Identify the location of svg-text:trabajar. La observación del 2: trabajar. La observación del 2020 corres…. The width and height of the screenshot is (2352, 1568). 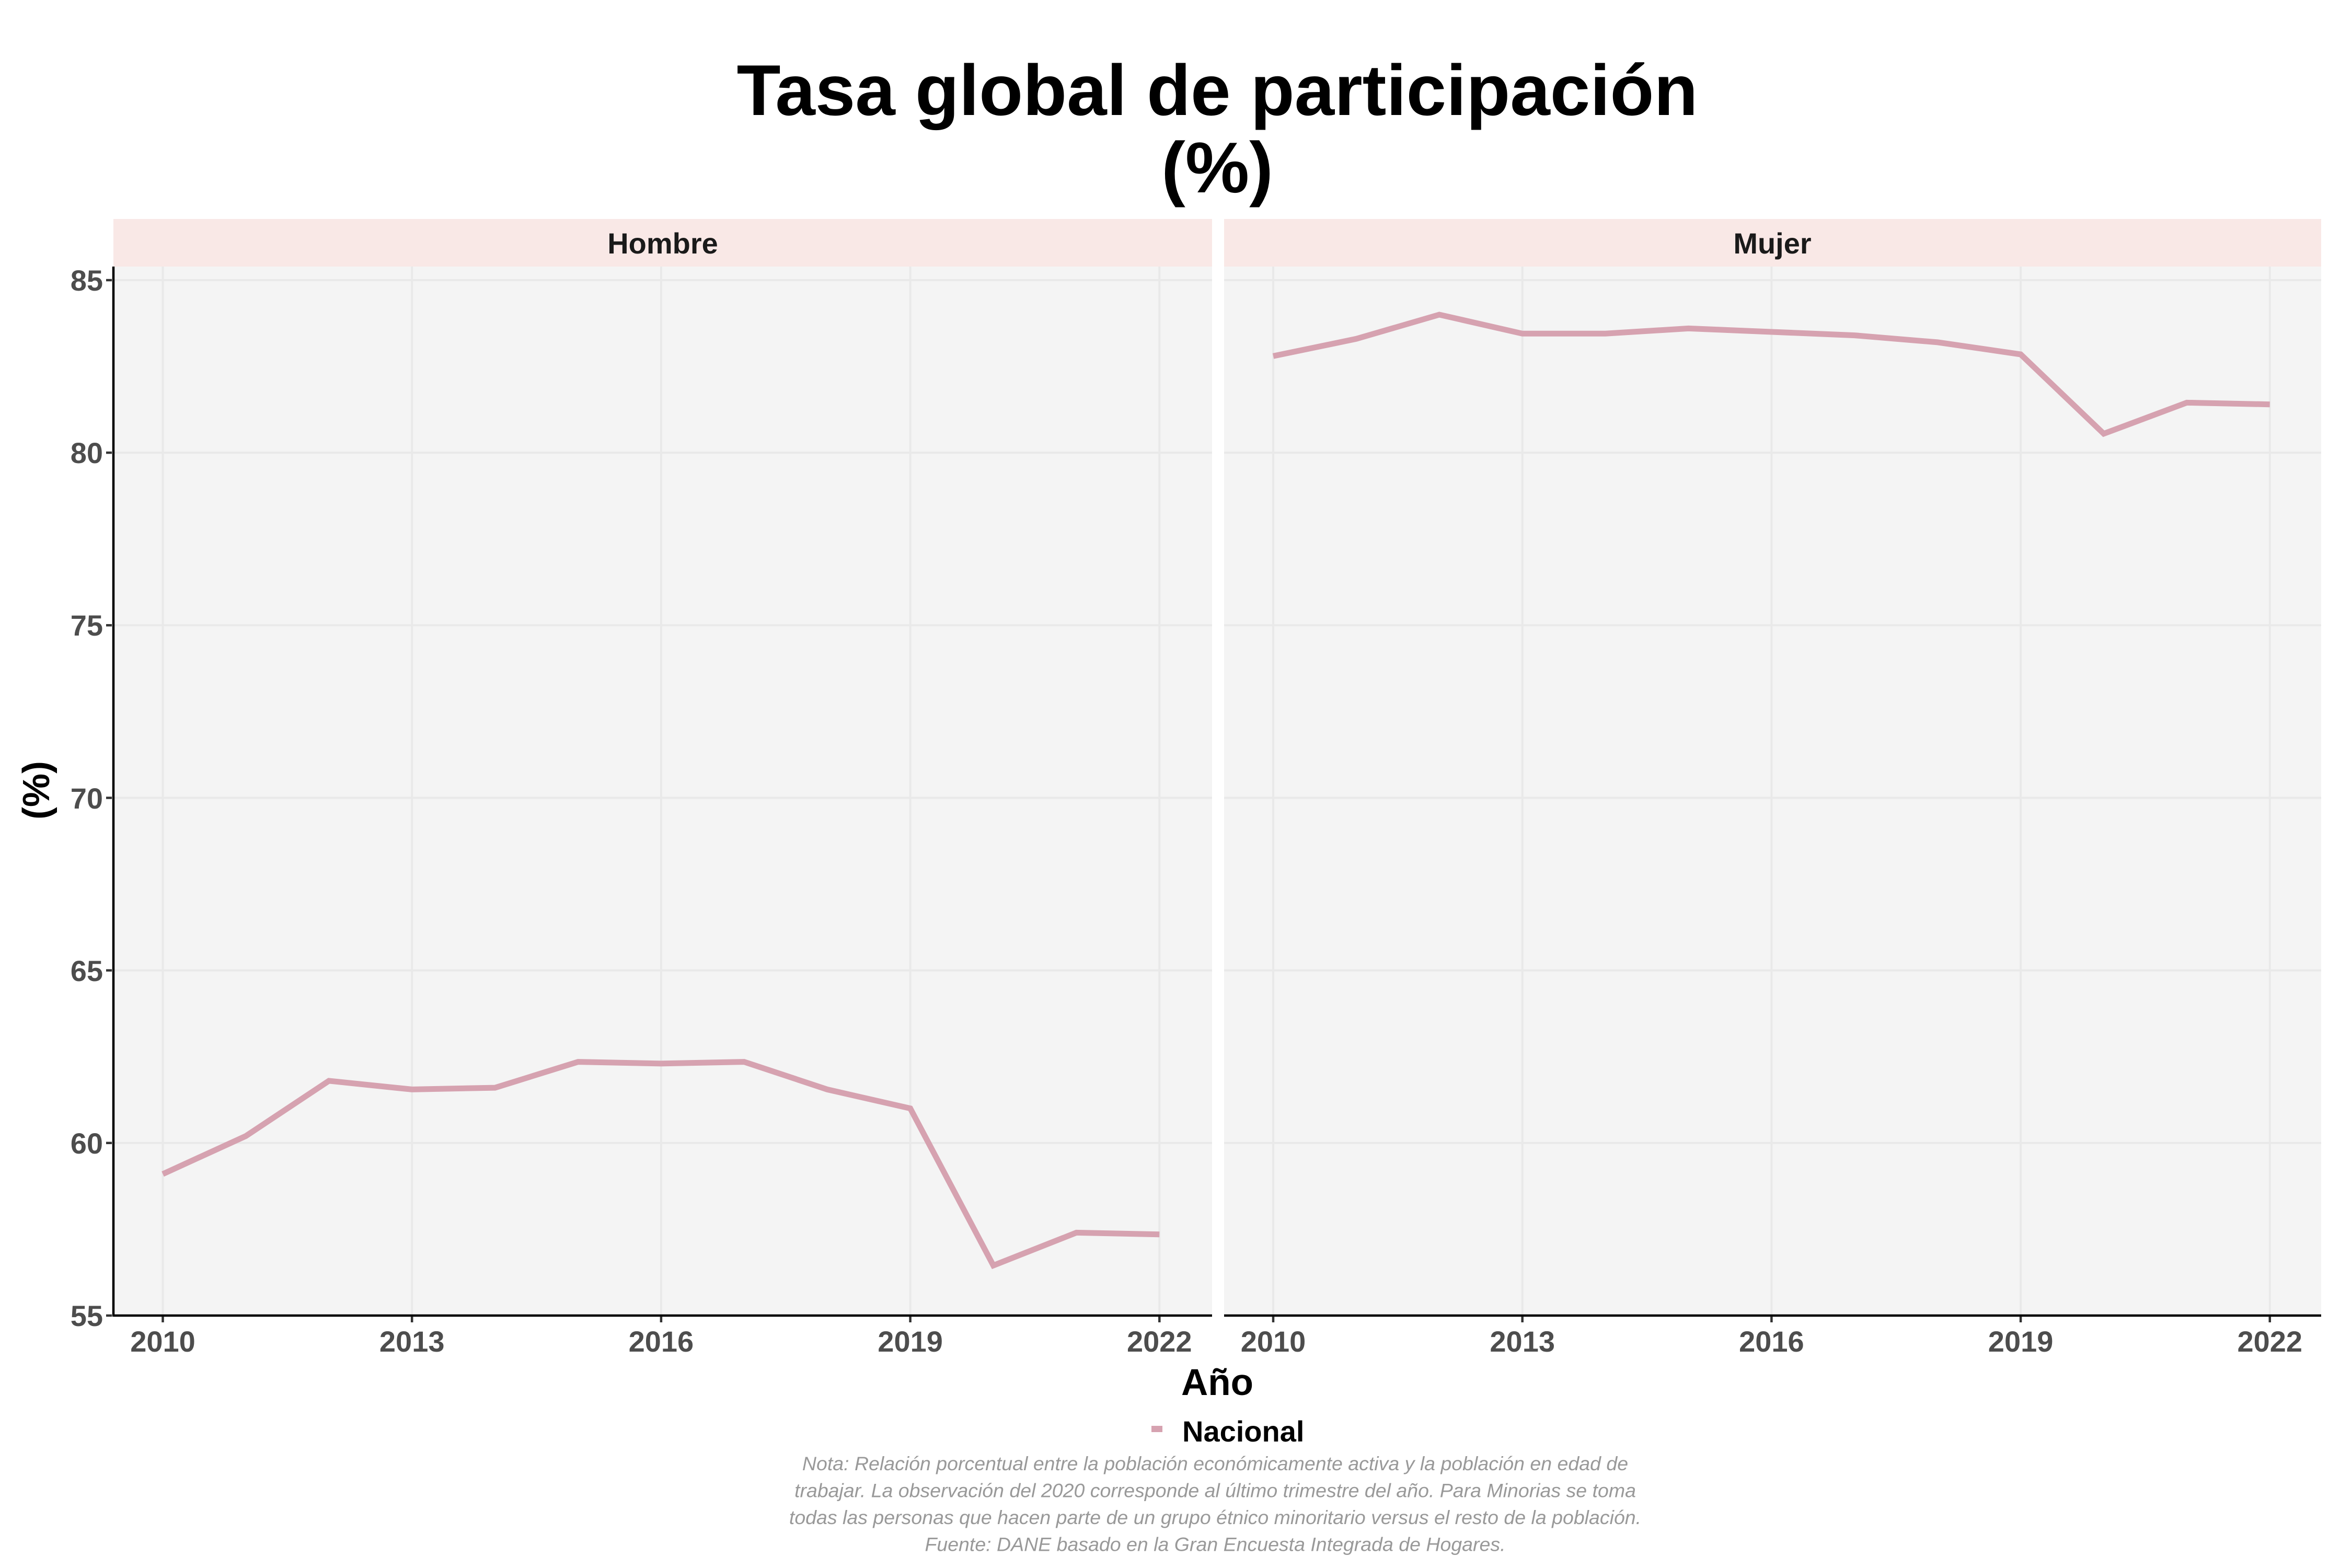
(1215, 1491).